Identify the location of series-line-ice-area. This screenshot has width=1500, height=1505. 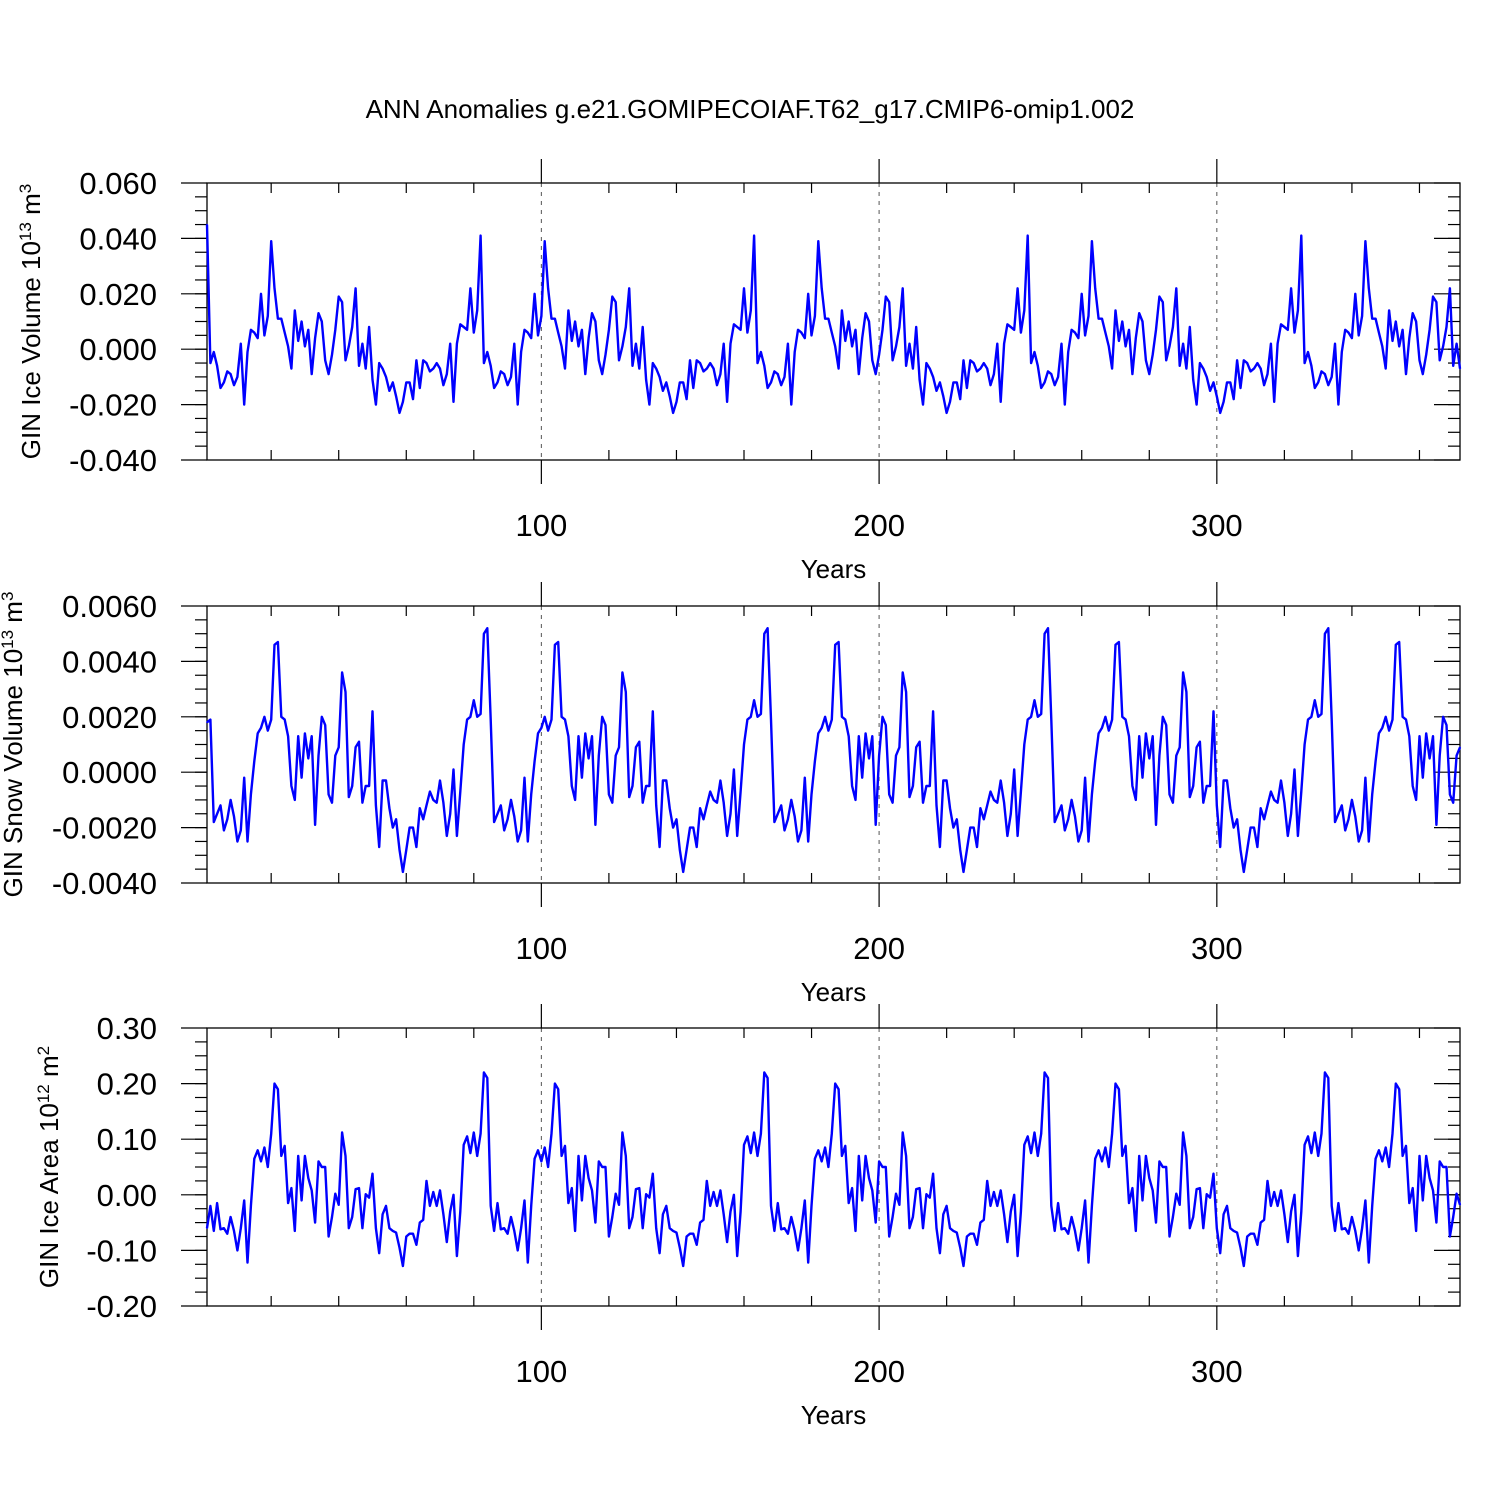
(833, 1169).